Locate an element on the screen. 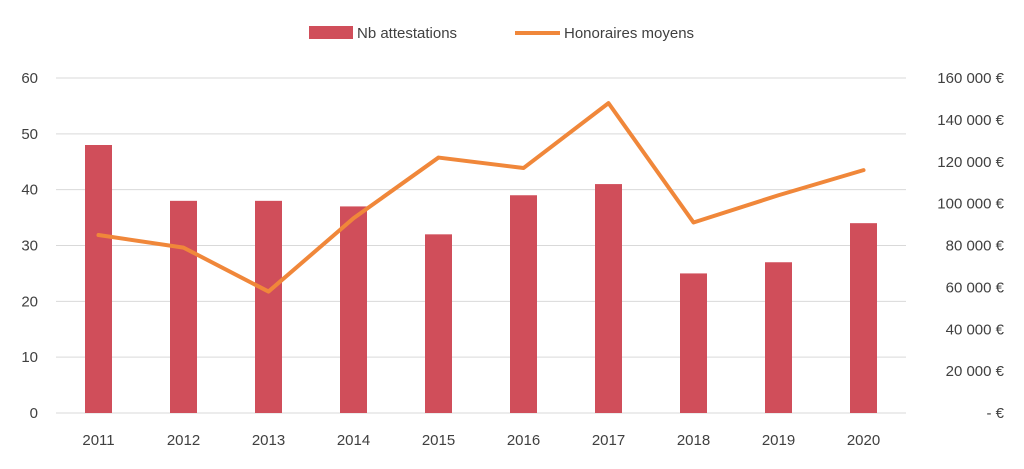  bar-2015 is located at coordinates (438, 323).